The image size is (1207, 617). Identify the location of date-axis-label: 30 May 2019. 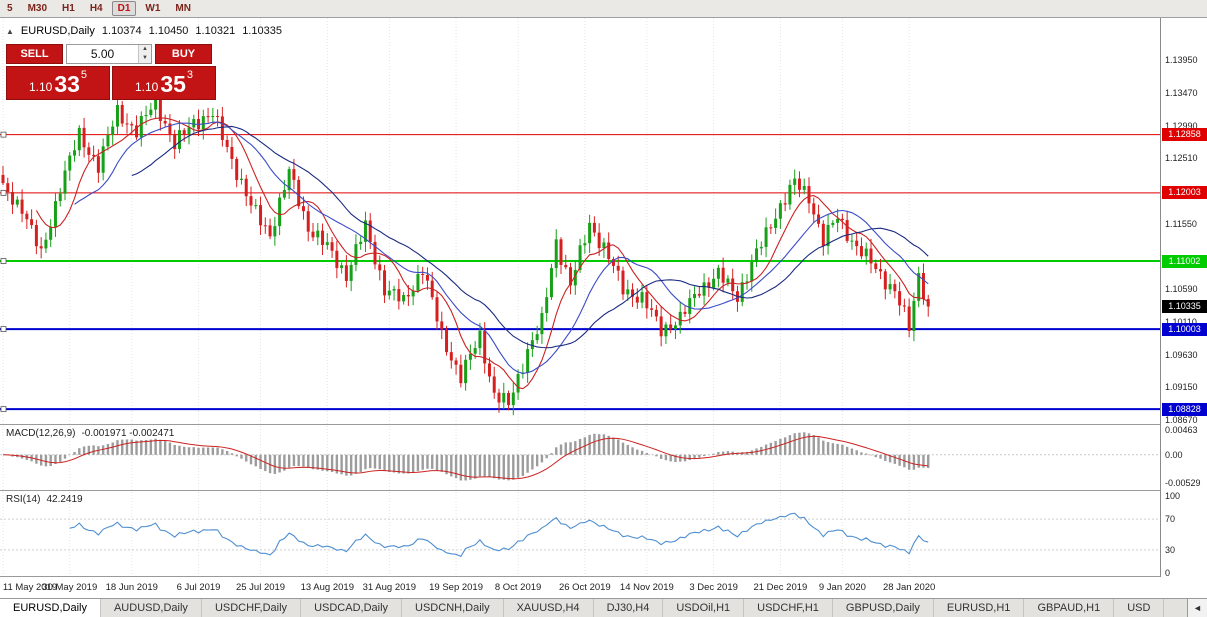
(70, 587).